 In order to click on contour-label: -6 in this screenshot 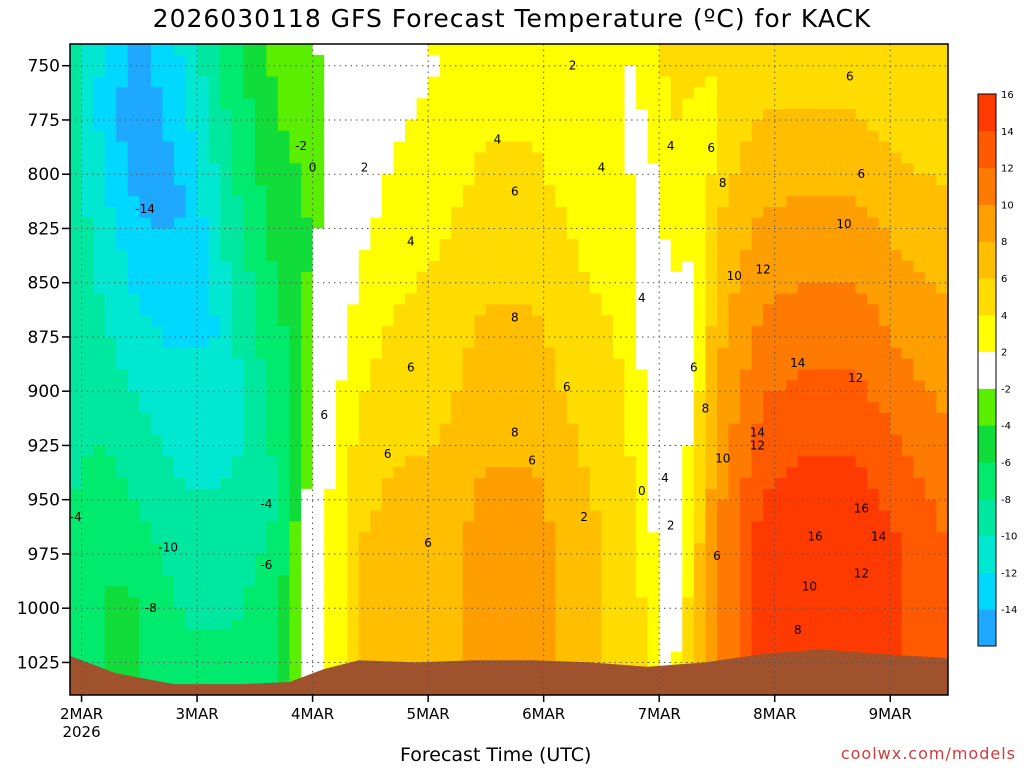, I will do `click(266, 565)`.